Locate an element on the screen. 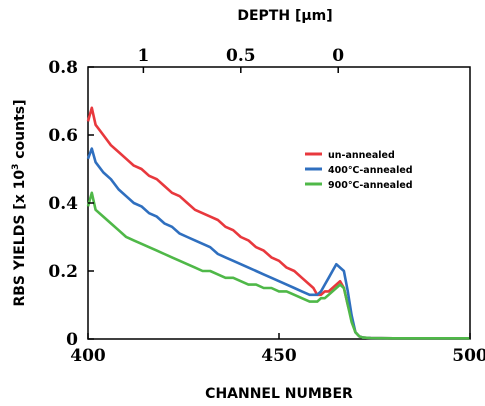  top-tick-label-0: 1 is located at coordinates (143, 56).